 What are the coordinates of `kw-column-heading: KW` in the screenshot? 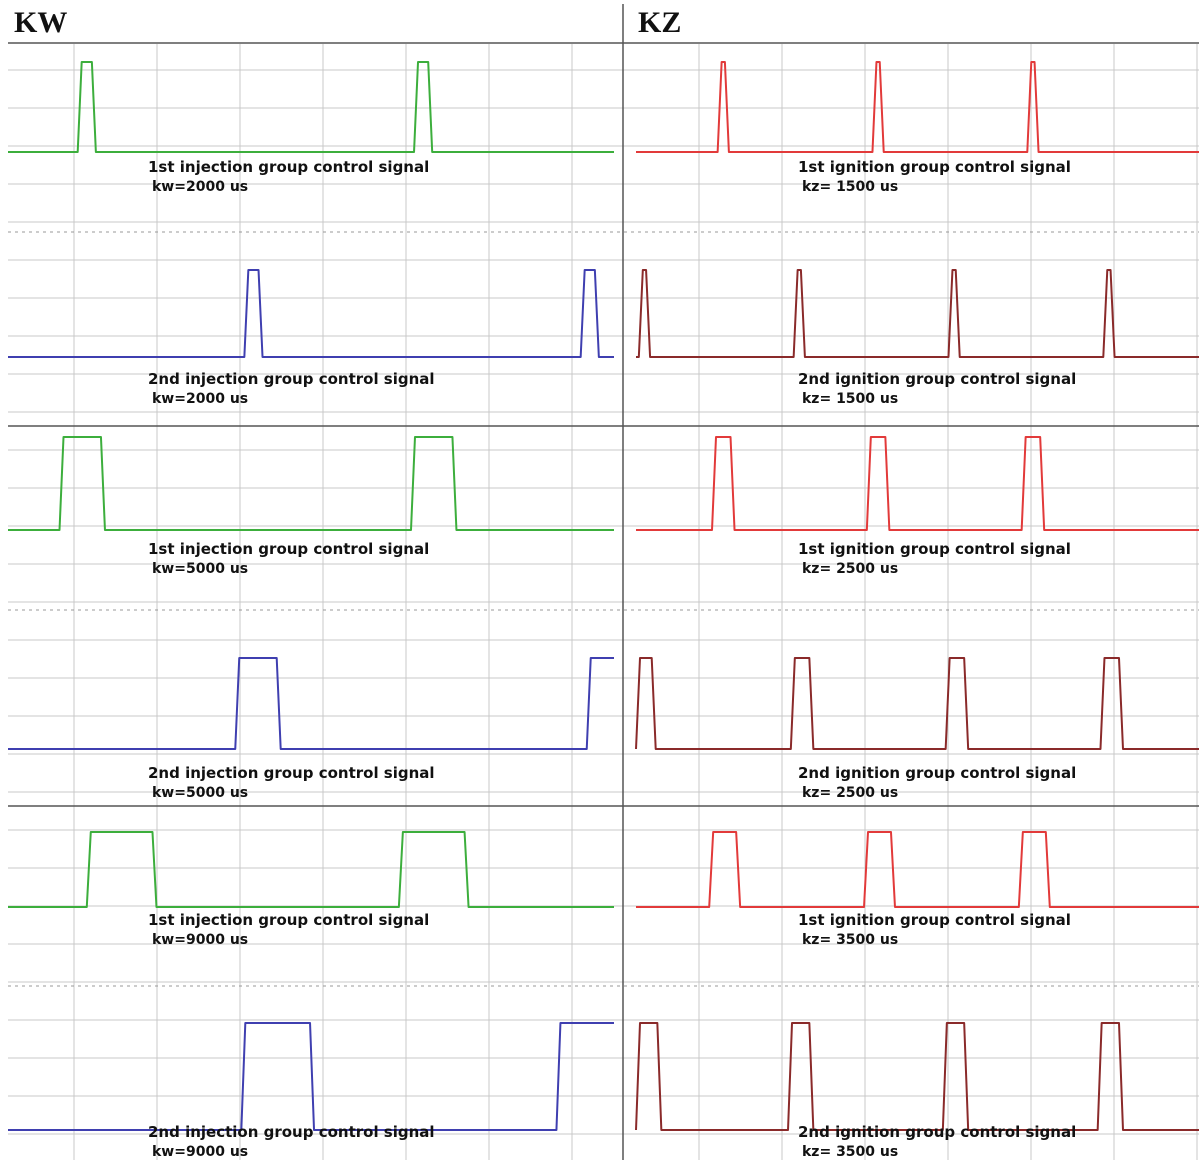 It's located at (41, 22).